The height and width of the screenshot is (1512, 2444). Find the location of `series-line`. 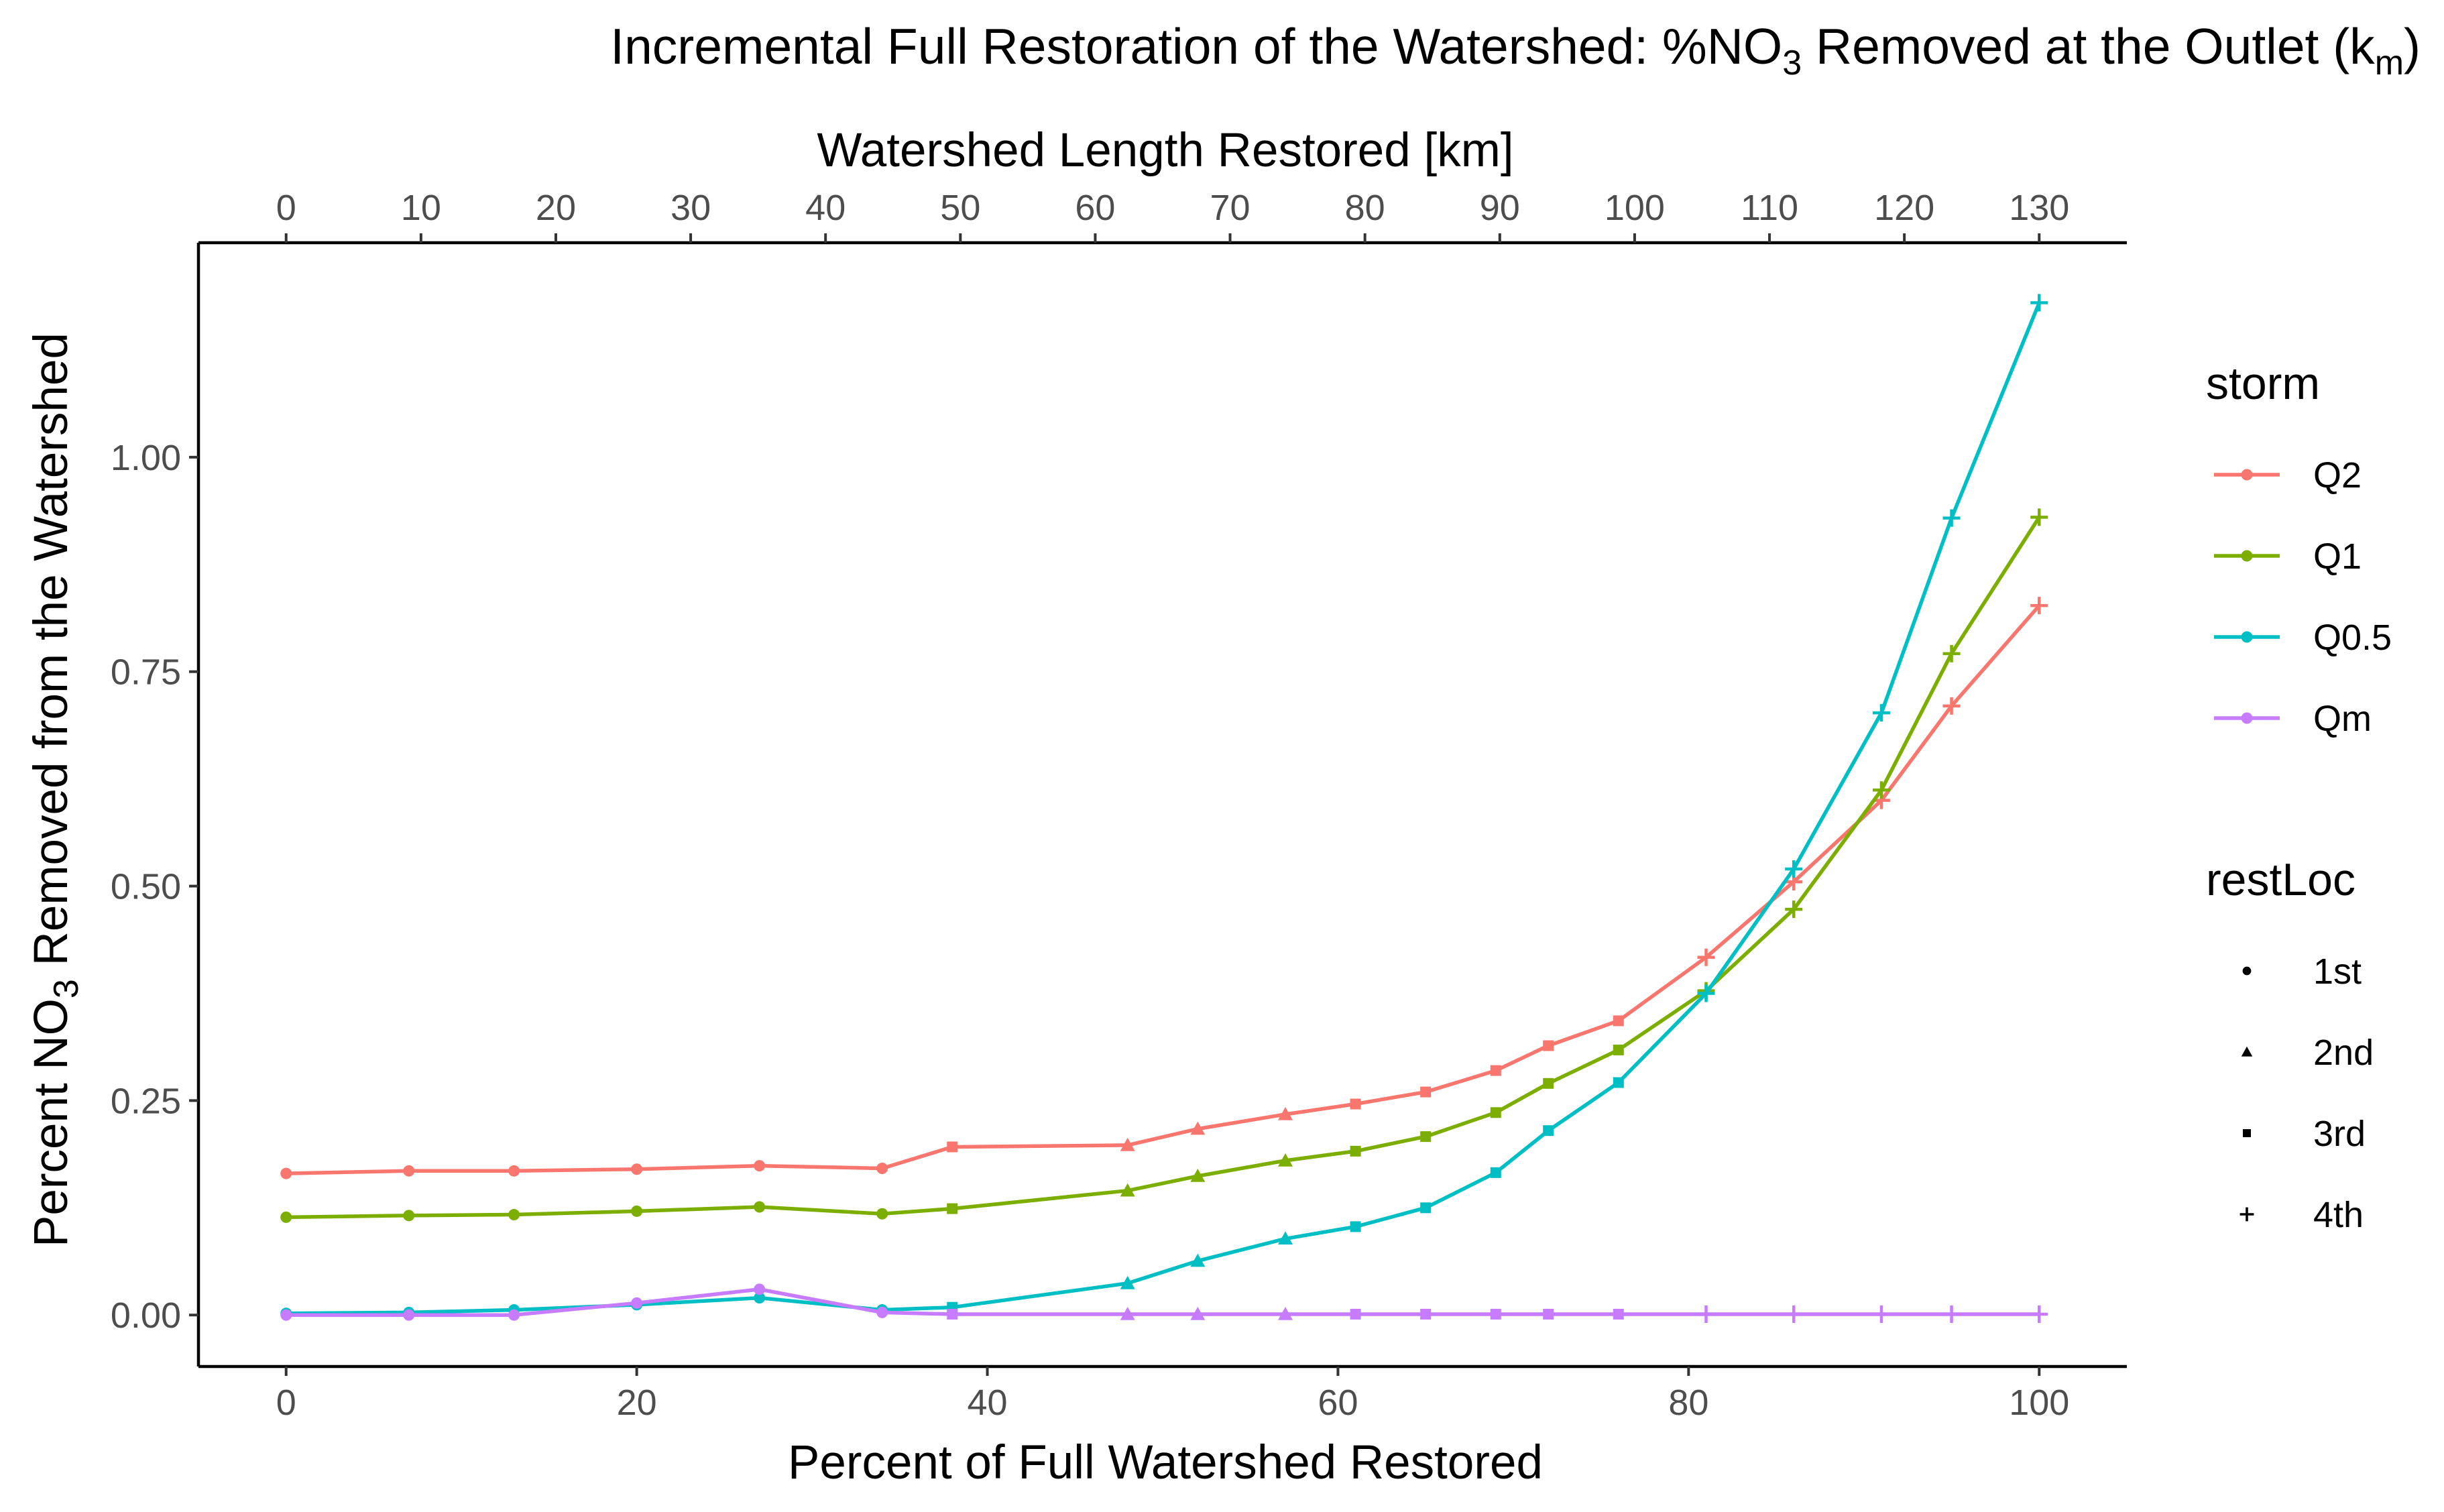

series-line is located at coordinates (1163, 1302).